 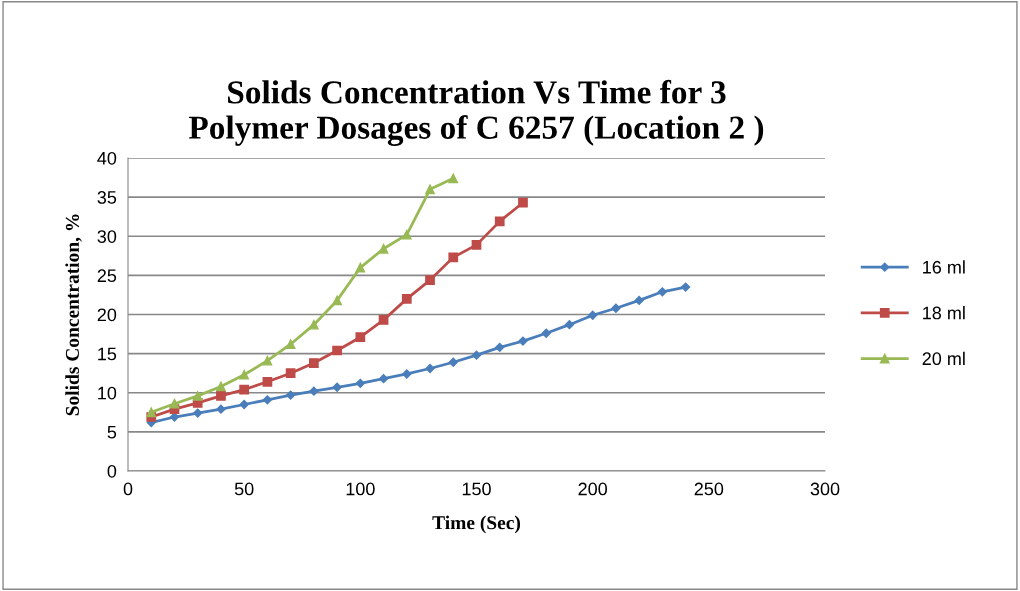 I want to click on legend-label: 18 ml, so click(x=944, y=313).